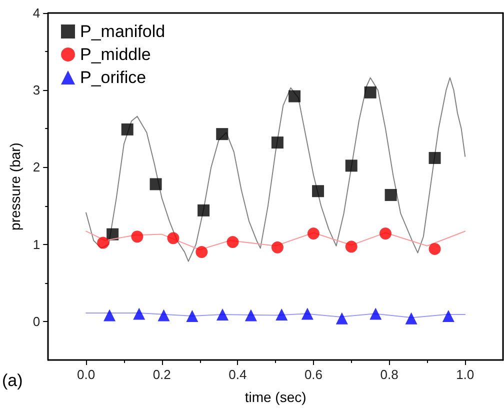 This screenshot has height=411, width=504. Describe the element at coordinates (36, 13) in the screenshot. I see `y-tick-label: 4` at that location.